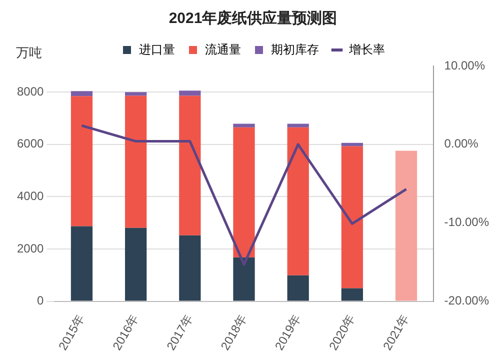 The width and height of the screenshot is (500, 362). What do you see at coordinates (157, 49) in the screenshot?
I see `legend-label: 进口量` at bounding box center [157, 49].